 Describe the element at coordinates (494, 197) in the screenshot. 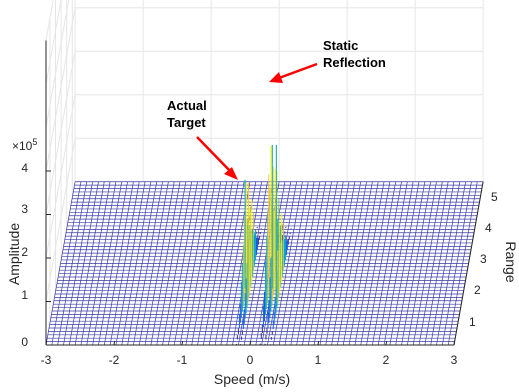

I see `y-tick-label: 5` at that location.